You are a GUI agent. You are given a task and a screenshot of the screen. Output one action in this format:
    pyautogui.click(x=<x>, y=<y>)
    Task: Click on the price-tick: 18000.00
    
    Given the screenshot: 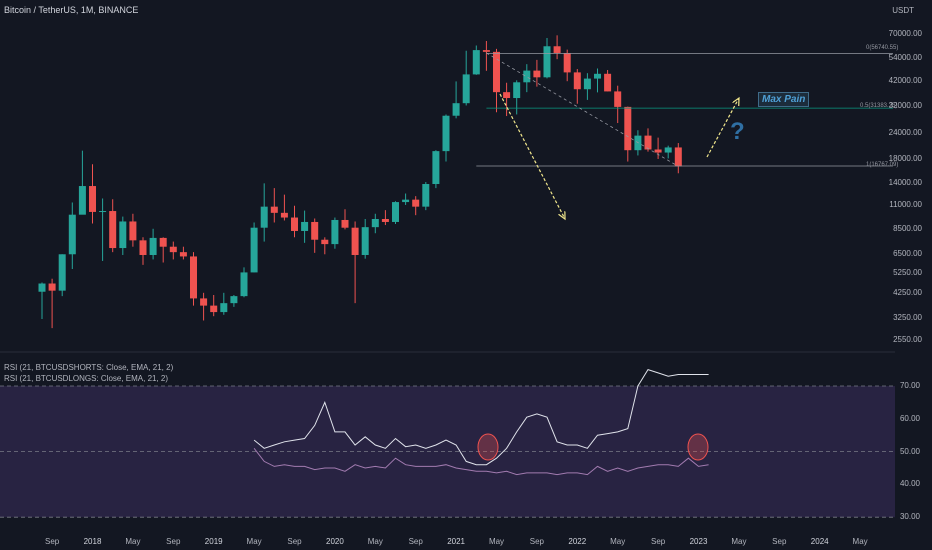 What is the action you would take?
    pyautogui.click(x=905, y=159)
    